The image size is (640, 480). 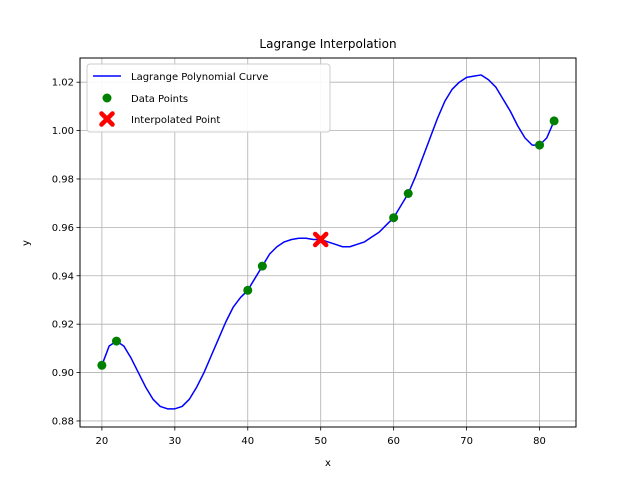 What do you see at coordinates (63, 179) in the screenshot?
I see `y-tick-label: 0.98` at bounding box center [63, 179].